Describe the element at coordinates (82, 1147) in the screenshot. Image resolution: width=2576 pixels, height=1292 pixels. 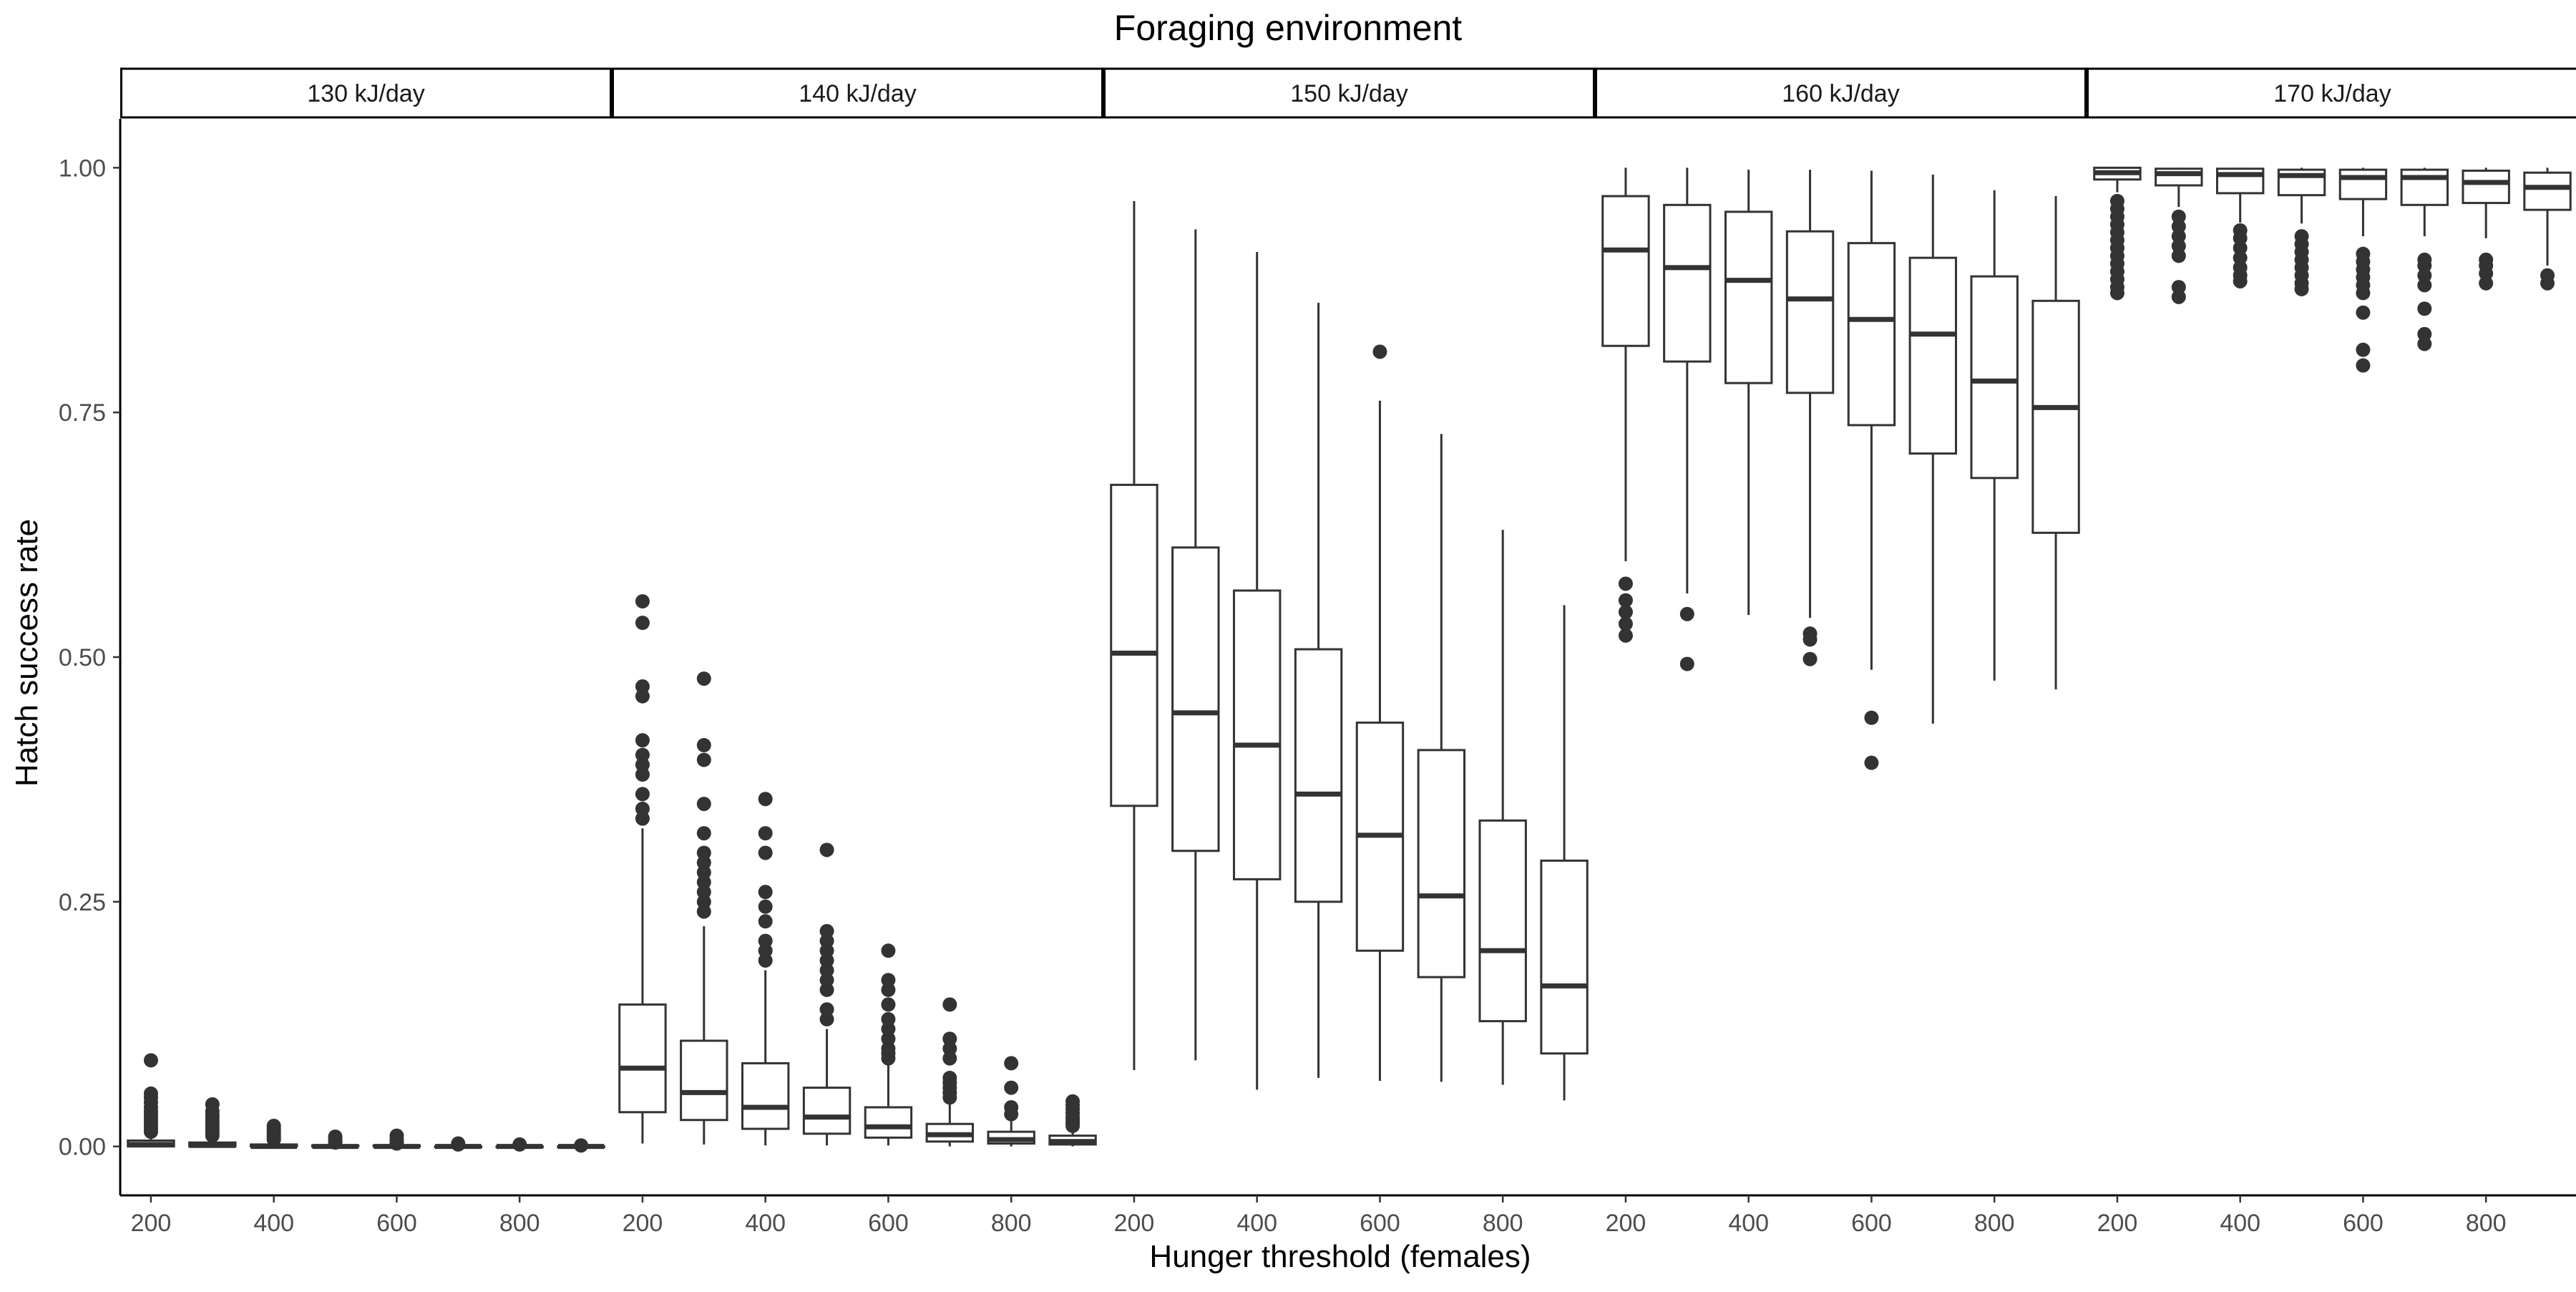
I see `y-tick-label: 0.00` at that location.